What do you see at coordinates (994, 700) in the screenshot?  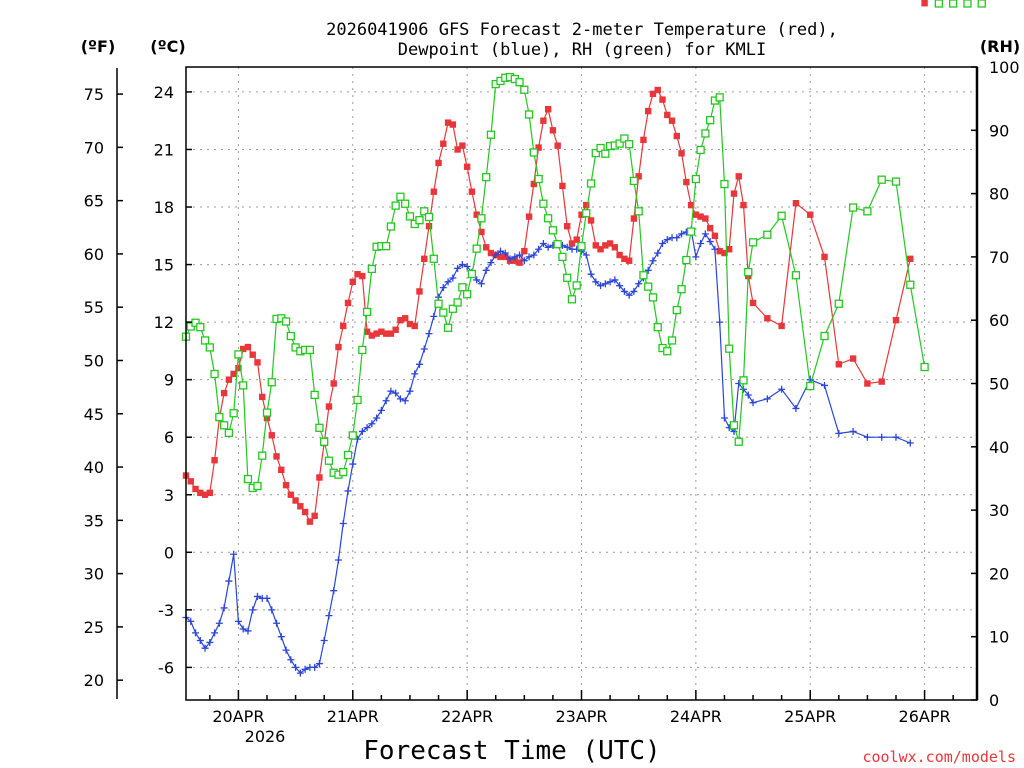 I see `rh-tick-label: 0` at bounding box center [994, 700].